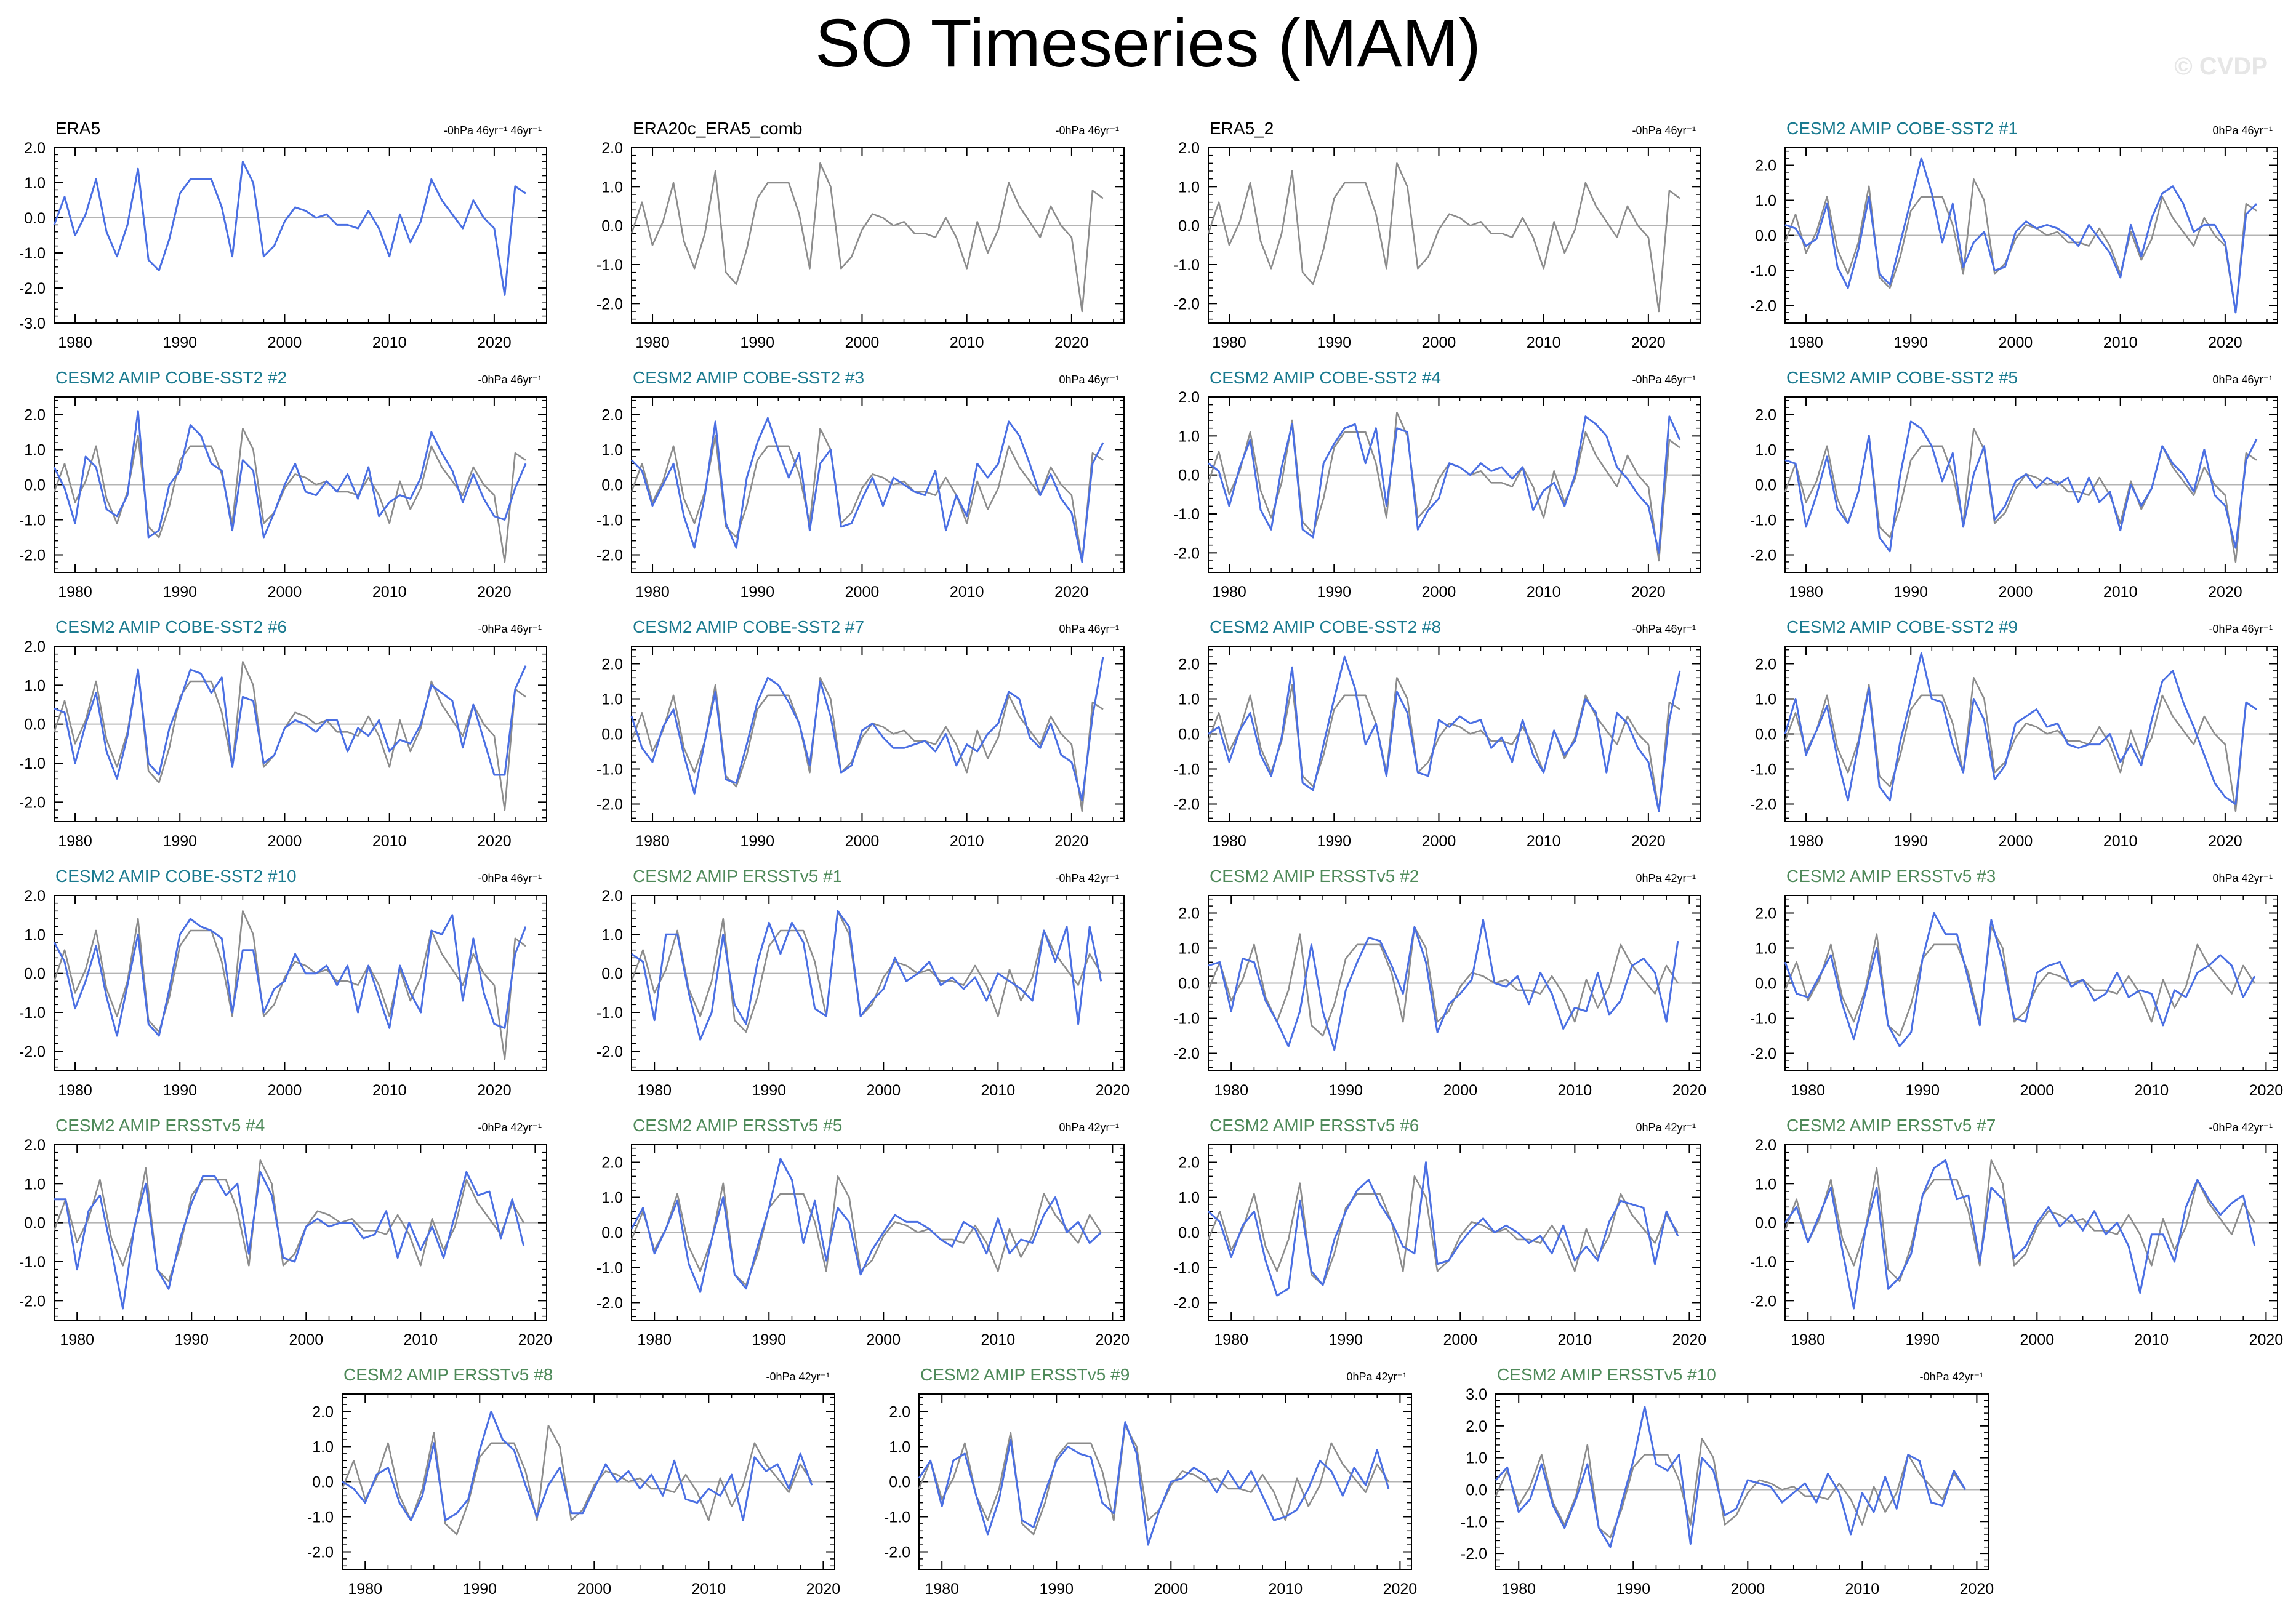 The width and height of the screenshot is (2296, 1618). What do you see at coordinates (737, 876) in the screenshot?
I see `panel-title: CESM2 AMIP ERSSTv5 #1` at bounding box center [737, 876].